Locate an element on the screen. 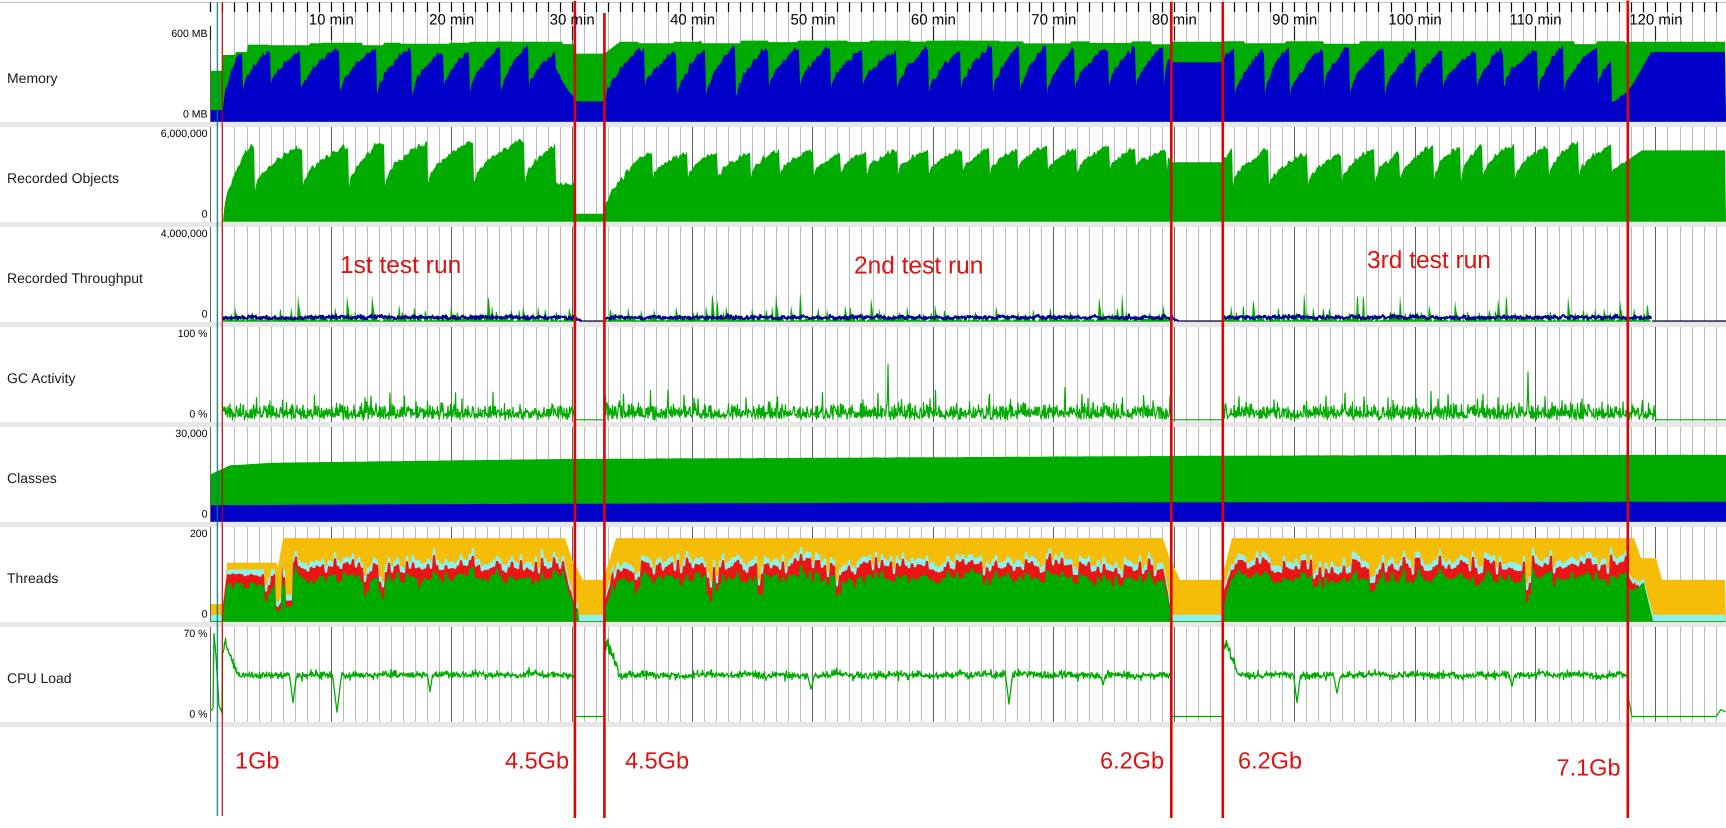 This screenshot has height=828, width=1726. svg-text: 60 min is located at coordinates (933, 20).